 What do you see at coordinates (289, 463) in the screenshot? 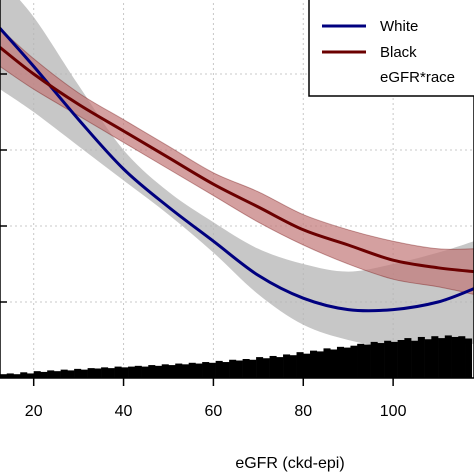
I see `x-axis-label: eGFR (ckd-epi)` at bounding box center [289, 463].